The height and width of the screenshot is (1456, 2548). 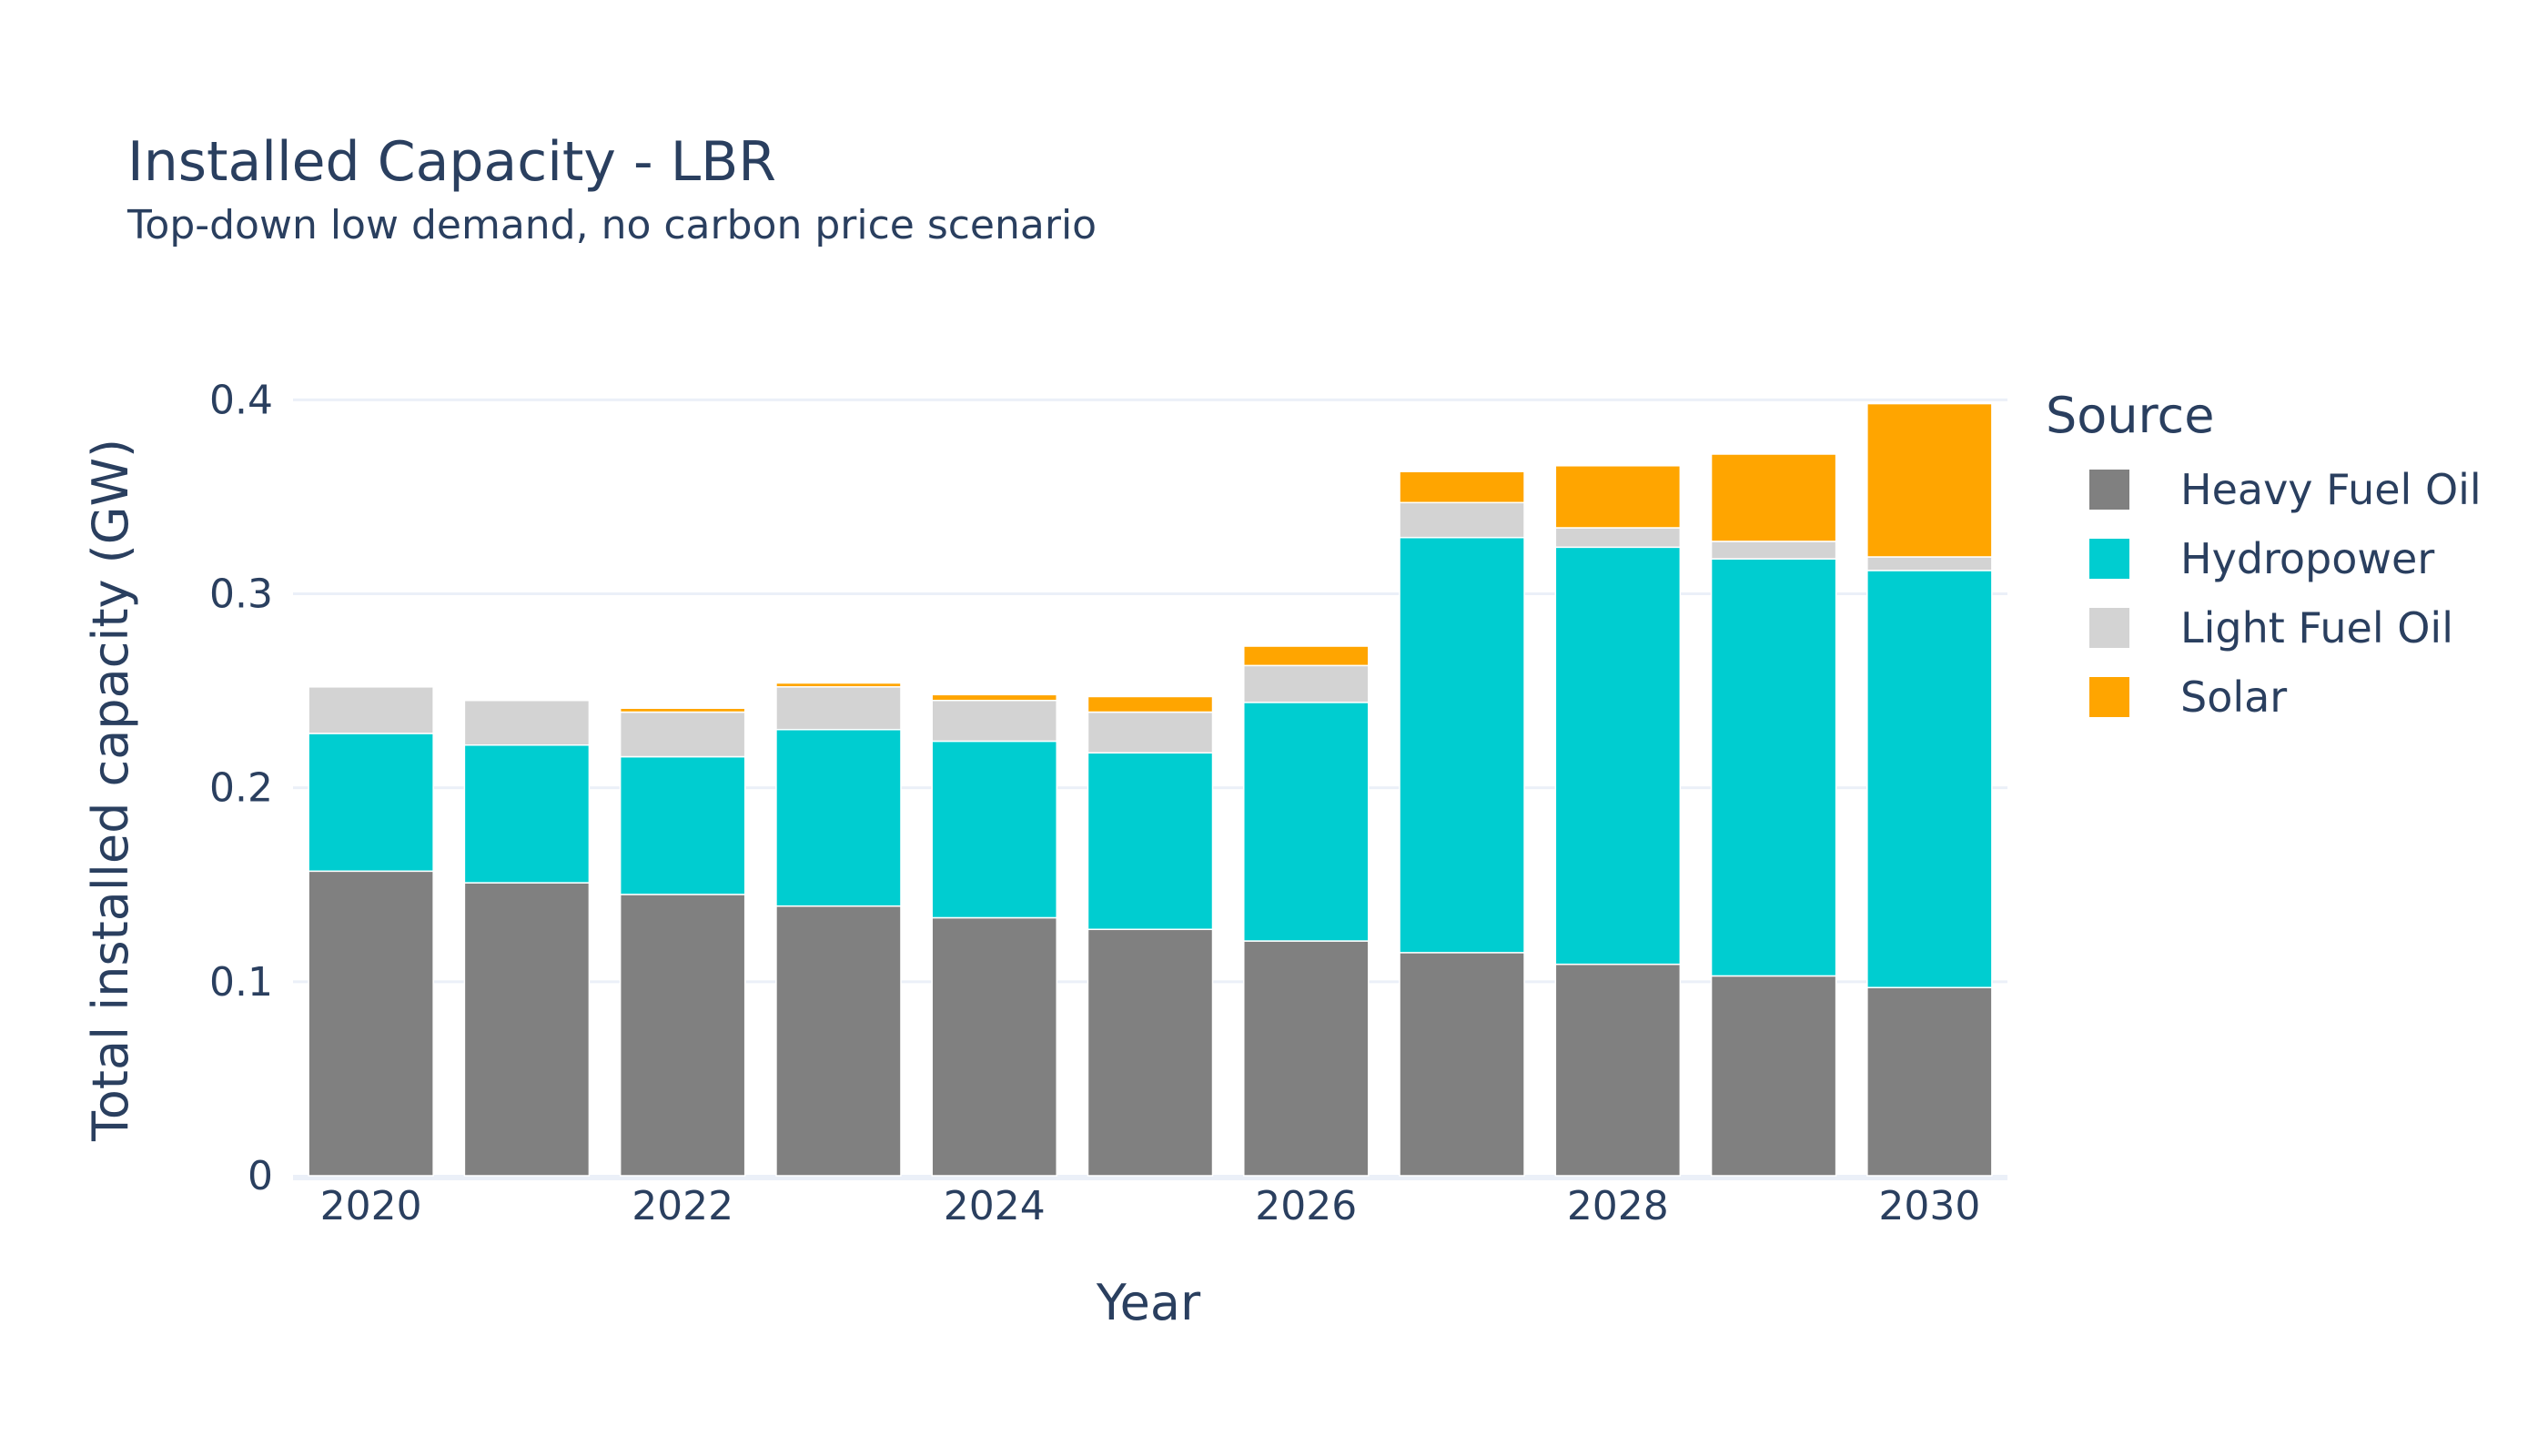 What do you see at coordinates (1930, 480) in the screenshot?
I see `bar-segment-solar-2030` at bounding box center [1930, 480].